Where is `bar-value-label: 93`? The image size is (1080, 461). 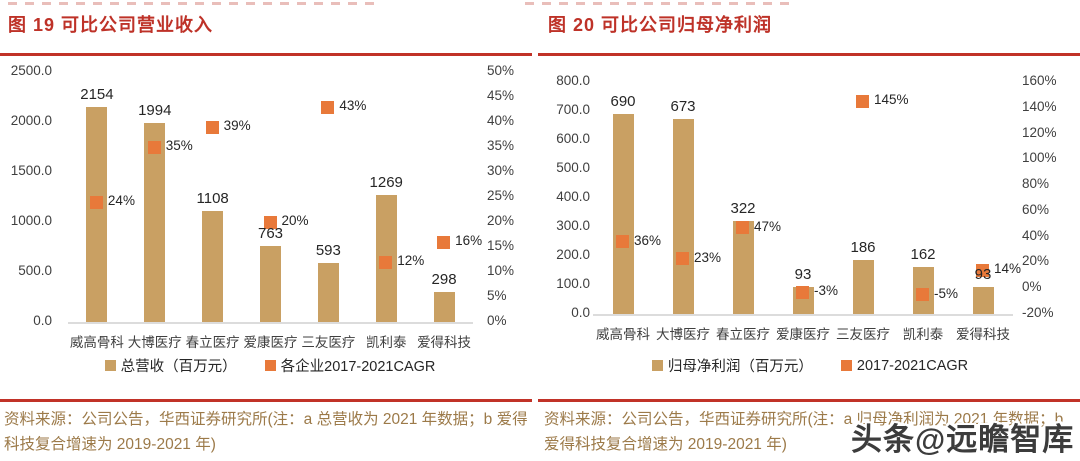 bar-value-label: 93 is located at coordinates (983, 275).